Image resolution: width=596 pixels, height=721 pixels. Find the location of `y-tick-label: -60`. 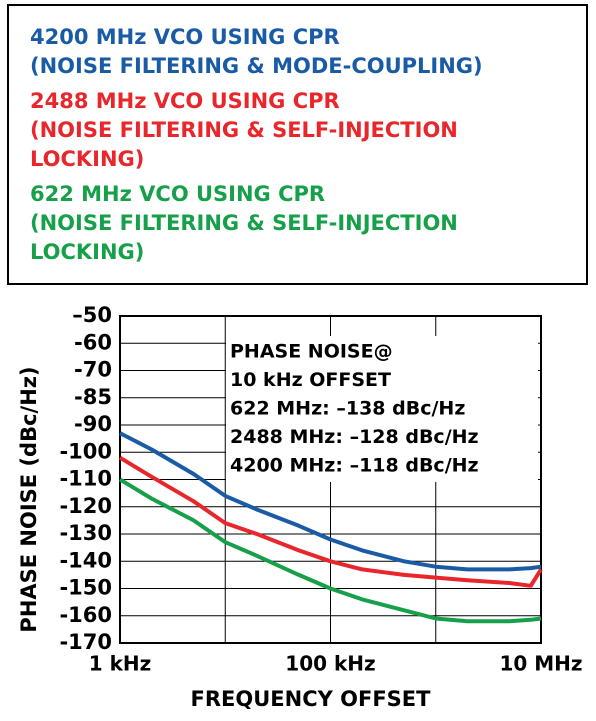

y-tick-label: -60 is located at coordinates (93, 342).